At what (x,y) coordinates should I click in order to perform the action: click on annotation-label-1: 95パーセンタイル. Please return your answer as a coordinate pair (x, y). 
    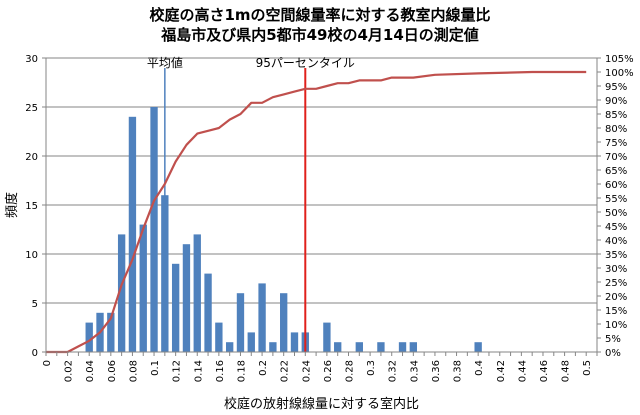
    Looking at the image, I should click on (305, 63).